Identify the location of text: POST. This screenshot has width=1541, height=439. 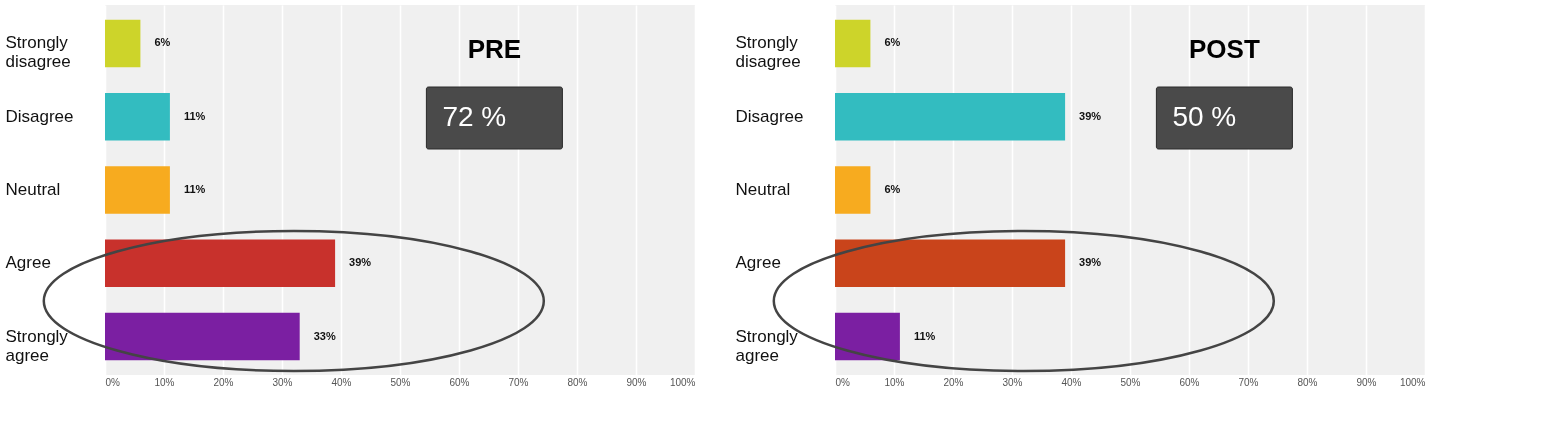
(1224, 49).